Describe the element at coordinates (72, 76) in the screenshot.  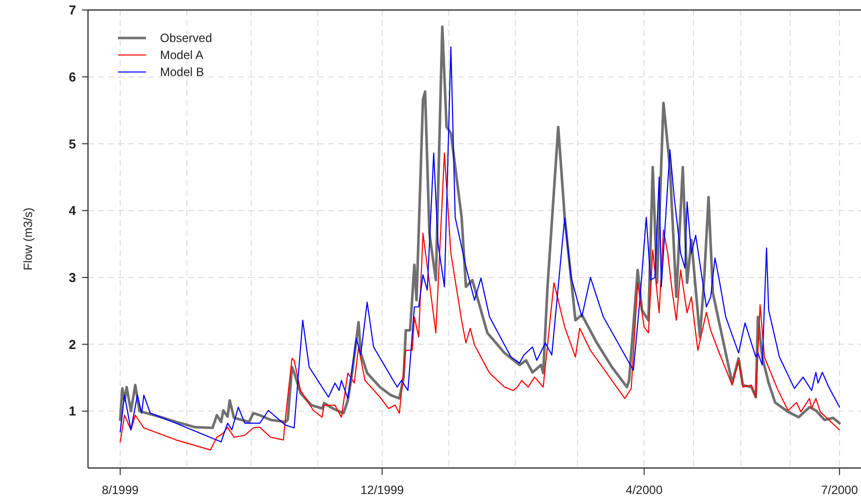
I see `y-tick-label: 6` at that location.